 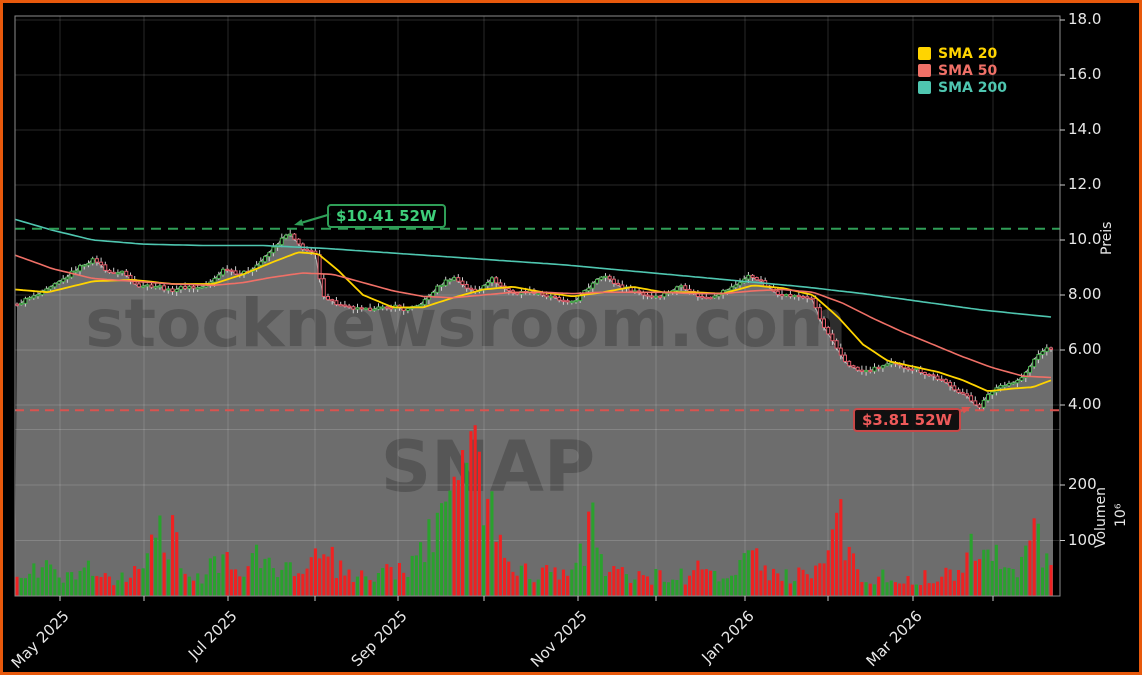 What do you see at coordinates (466, 323) in the screenshot?
I see `site-watermark: stocknewsroom.com` at bounding box center [466, 323].